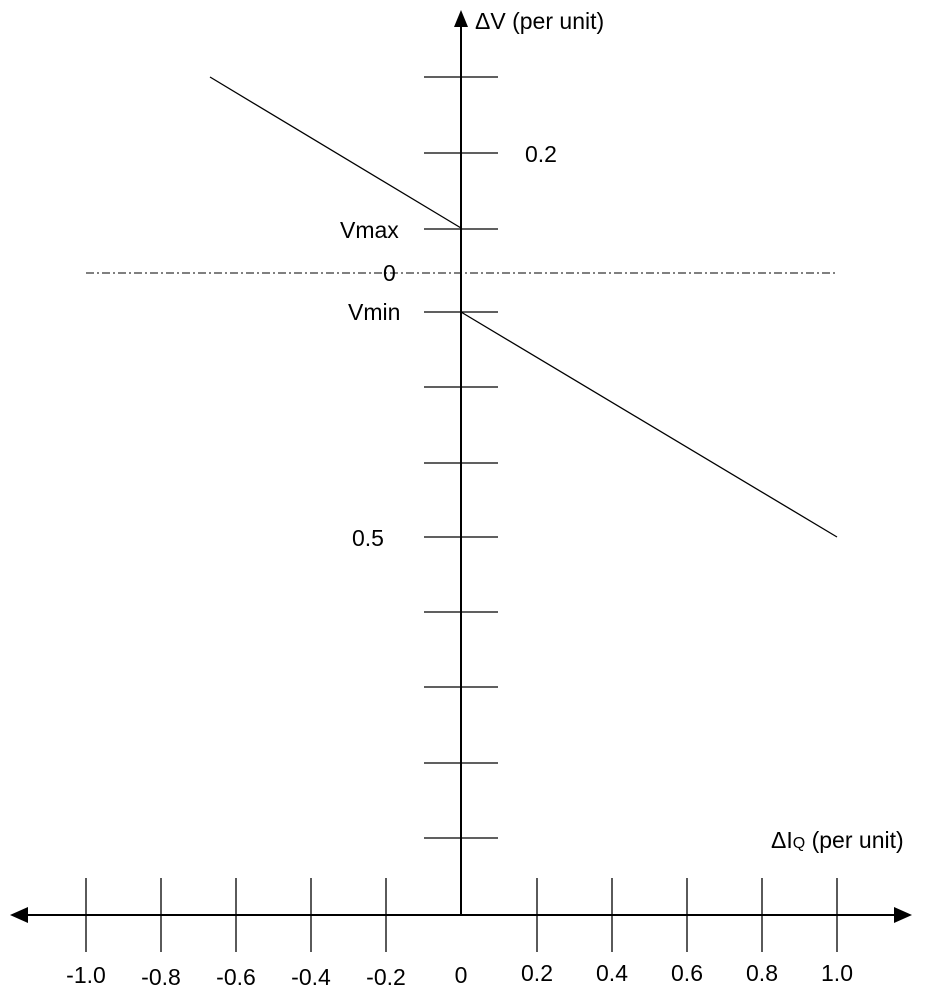 This screenshot has width=942, height=991. Describe the element at coordinates (374, 312) in the screenshot. I see `y-tick-label-vmin: Vmin` at that location.